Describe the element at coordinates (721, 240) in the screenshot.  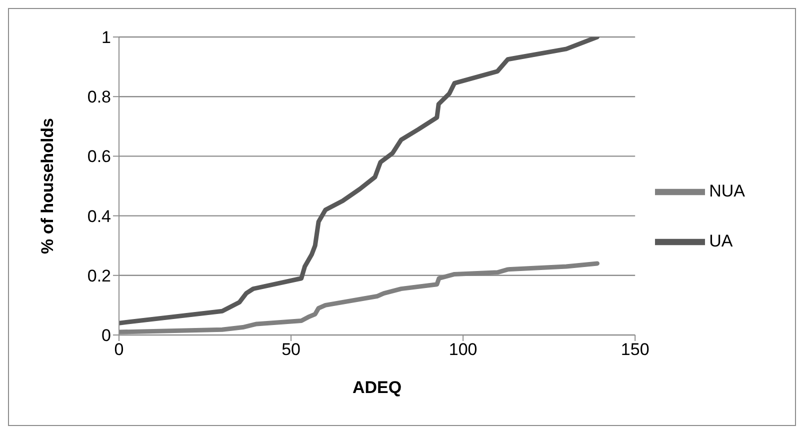
I see `legend-label: UA` at that location.